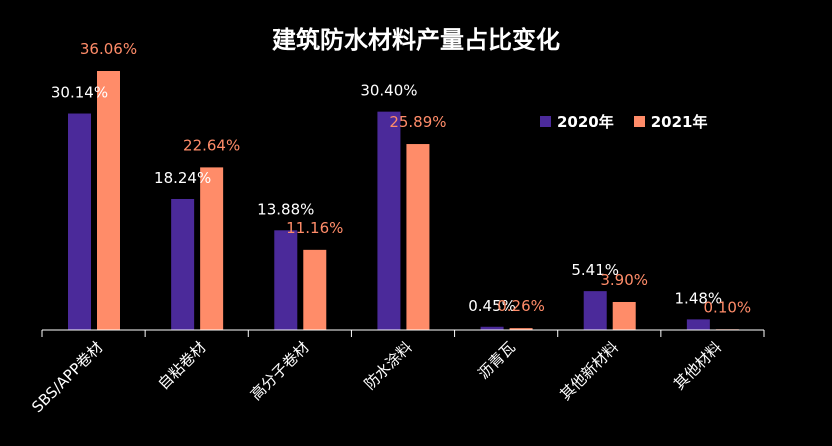 The image size is (832, 446). Describe the element at coordinates (79, 93) in the screenshot. I see `data-label-2020年-0: 30.14%` at that location.